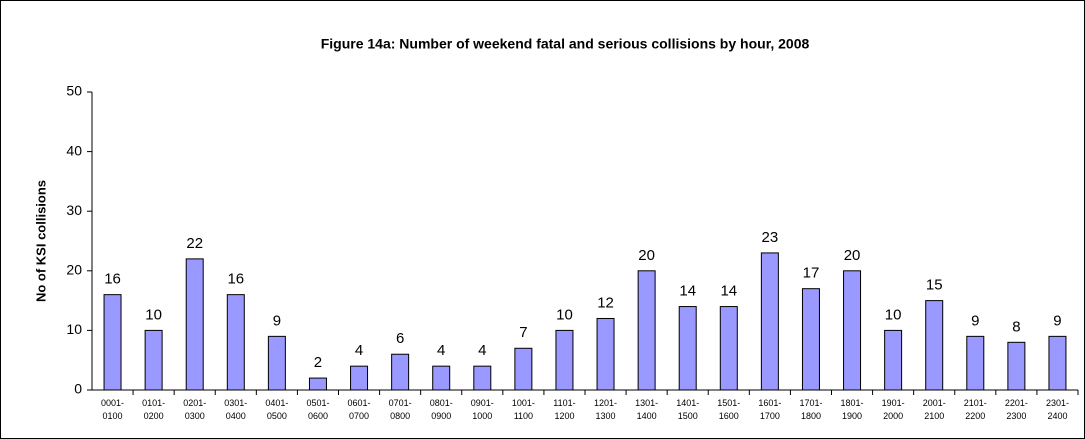 This screenshot has width=1085, height=439. Describe the element at coordinates (728, 409) in the screenshot. I see `x-tick-label: 1501-1600` at that location.